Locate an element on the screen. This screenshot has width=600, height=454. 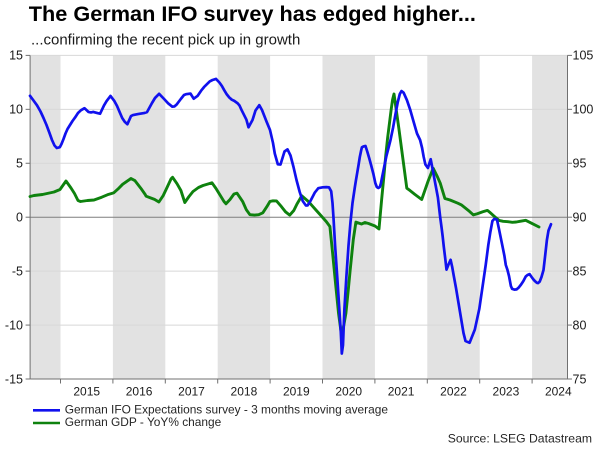
svg-text: 2022 is located at coordinates (453, 391).